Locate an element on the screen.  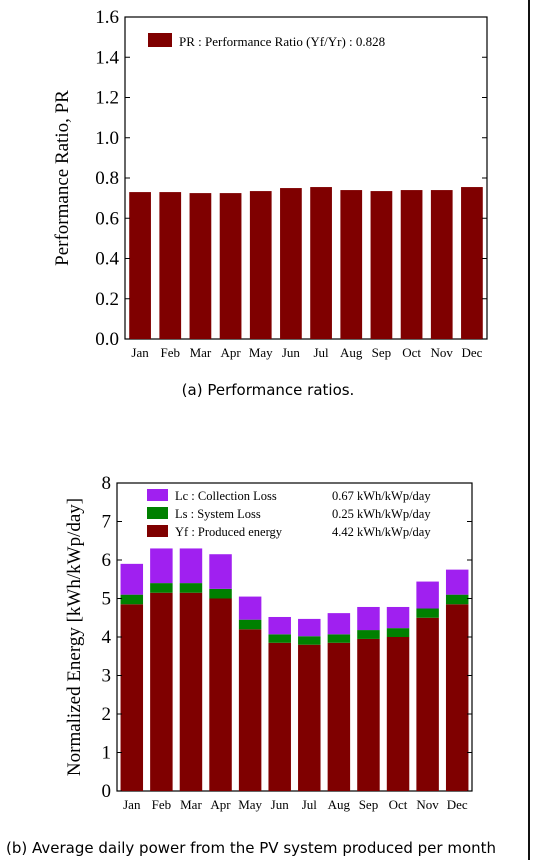
y-tick-label: 8 is located at coordinates (107, 483).